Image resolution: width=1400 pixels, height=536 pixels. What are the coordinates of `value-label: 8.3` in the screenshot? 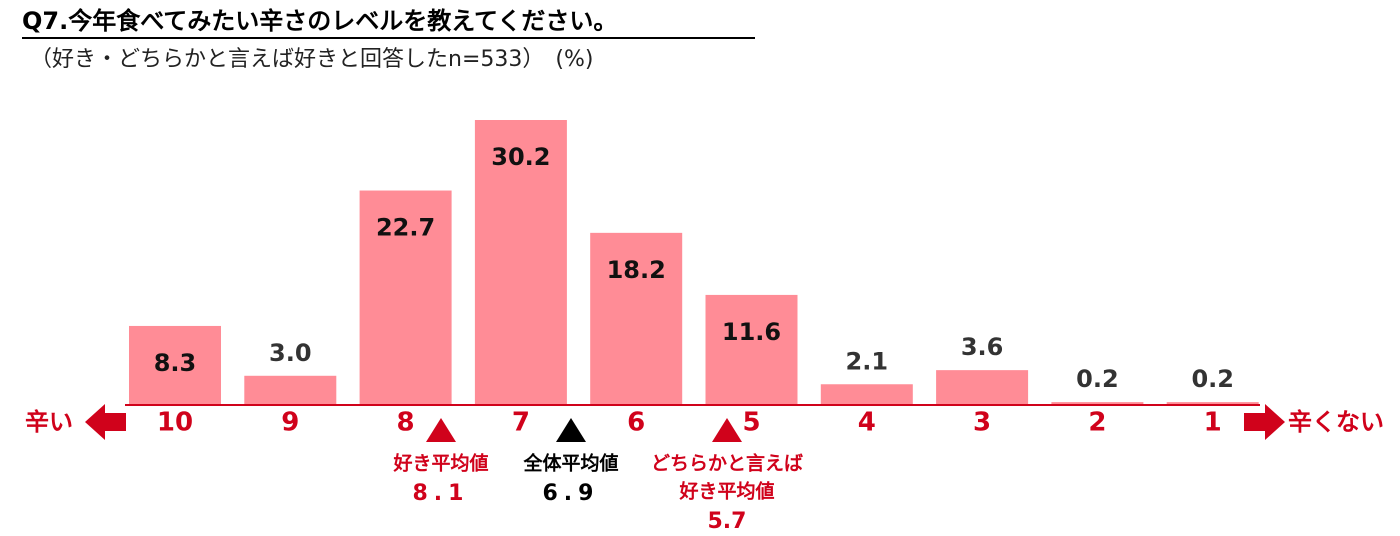 It's located at (175, 363).